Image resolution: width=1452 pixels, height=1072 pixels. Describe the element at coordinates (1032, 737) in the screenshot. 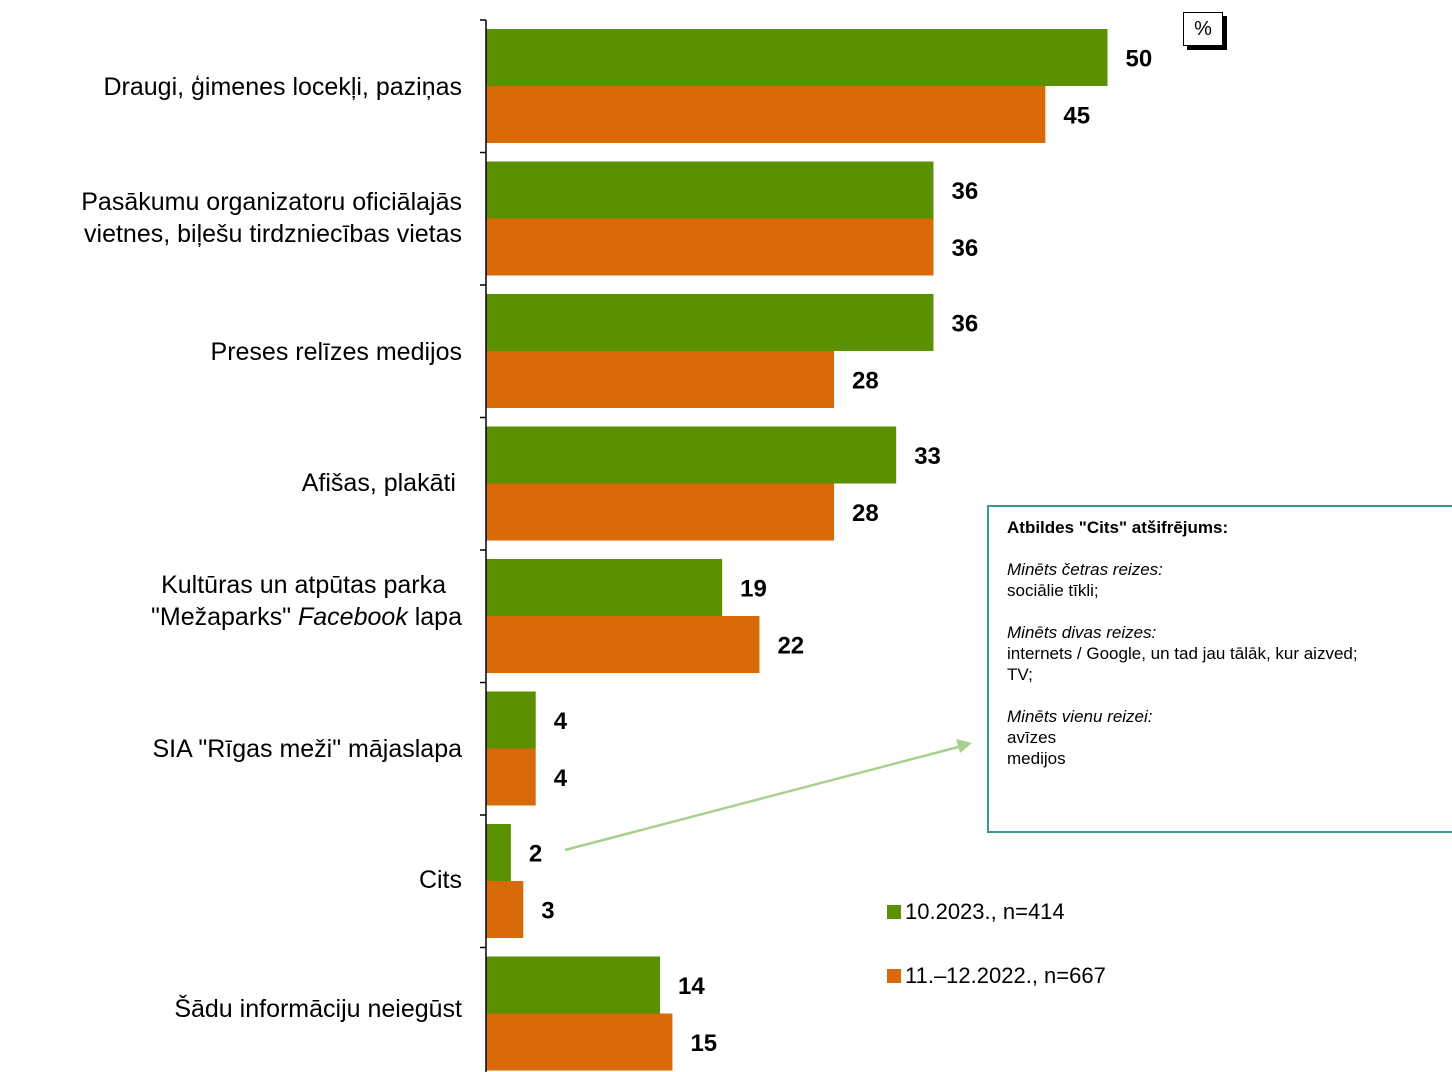

I see `note-item: avīzes` at that location.